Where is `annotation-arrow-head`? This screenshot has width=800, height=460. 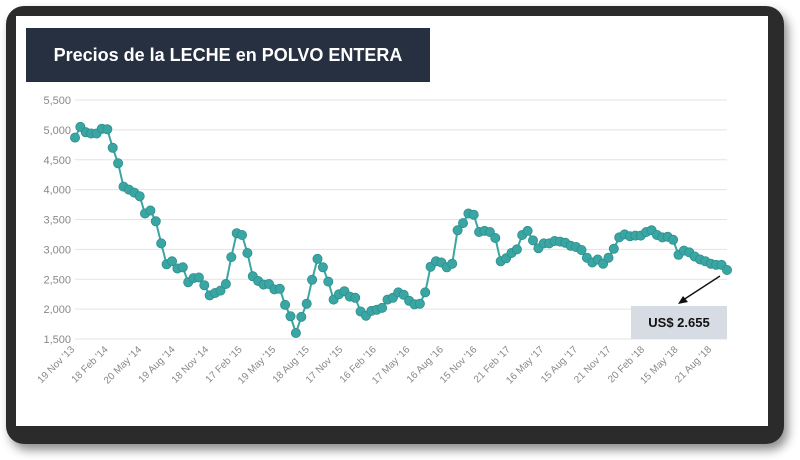 annotation-arrow-head is located at coordinates (683, 300).